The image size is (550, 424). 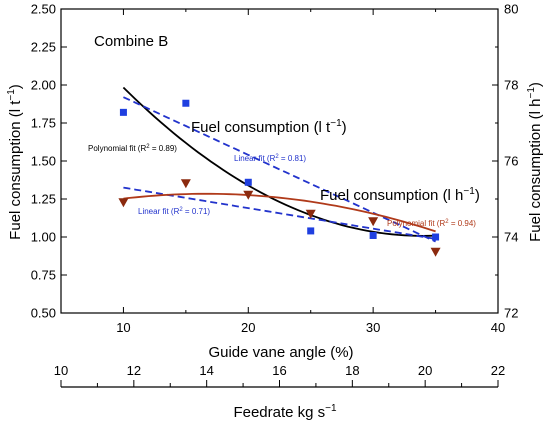 I want to click on x-tick-label: 20, so click(x=248, y=327).